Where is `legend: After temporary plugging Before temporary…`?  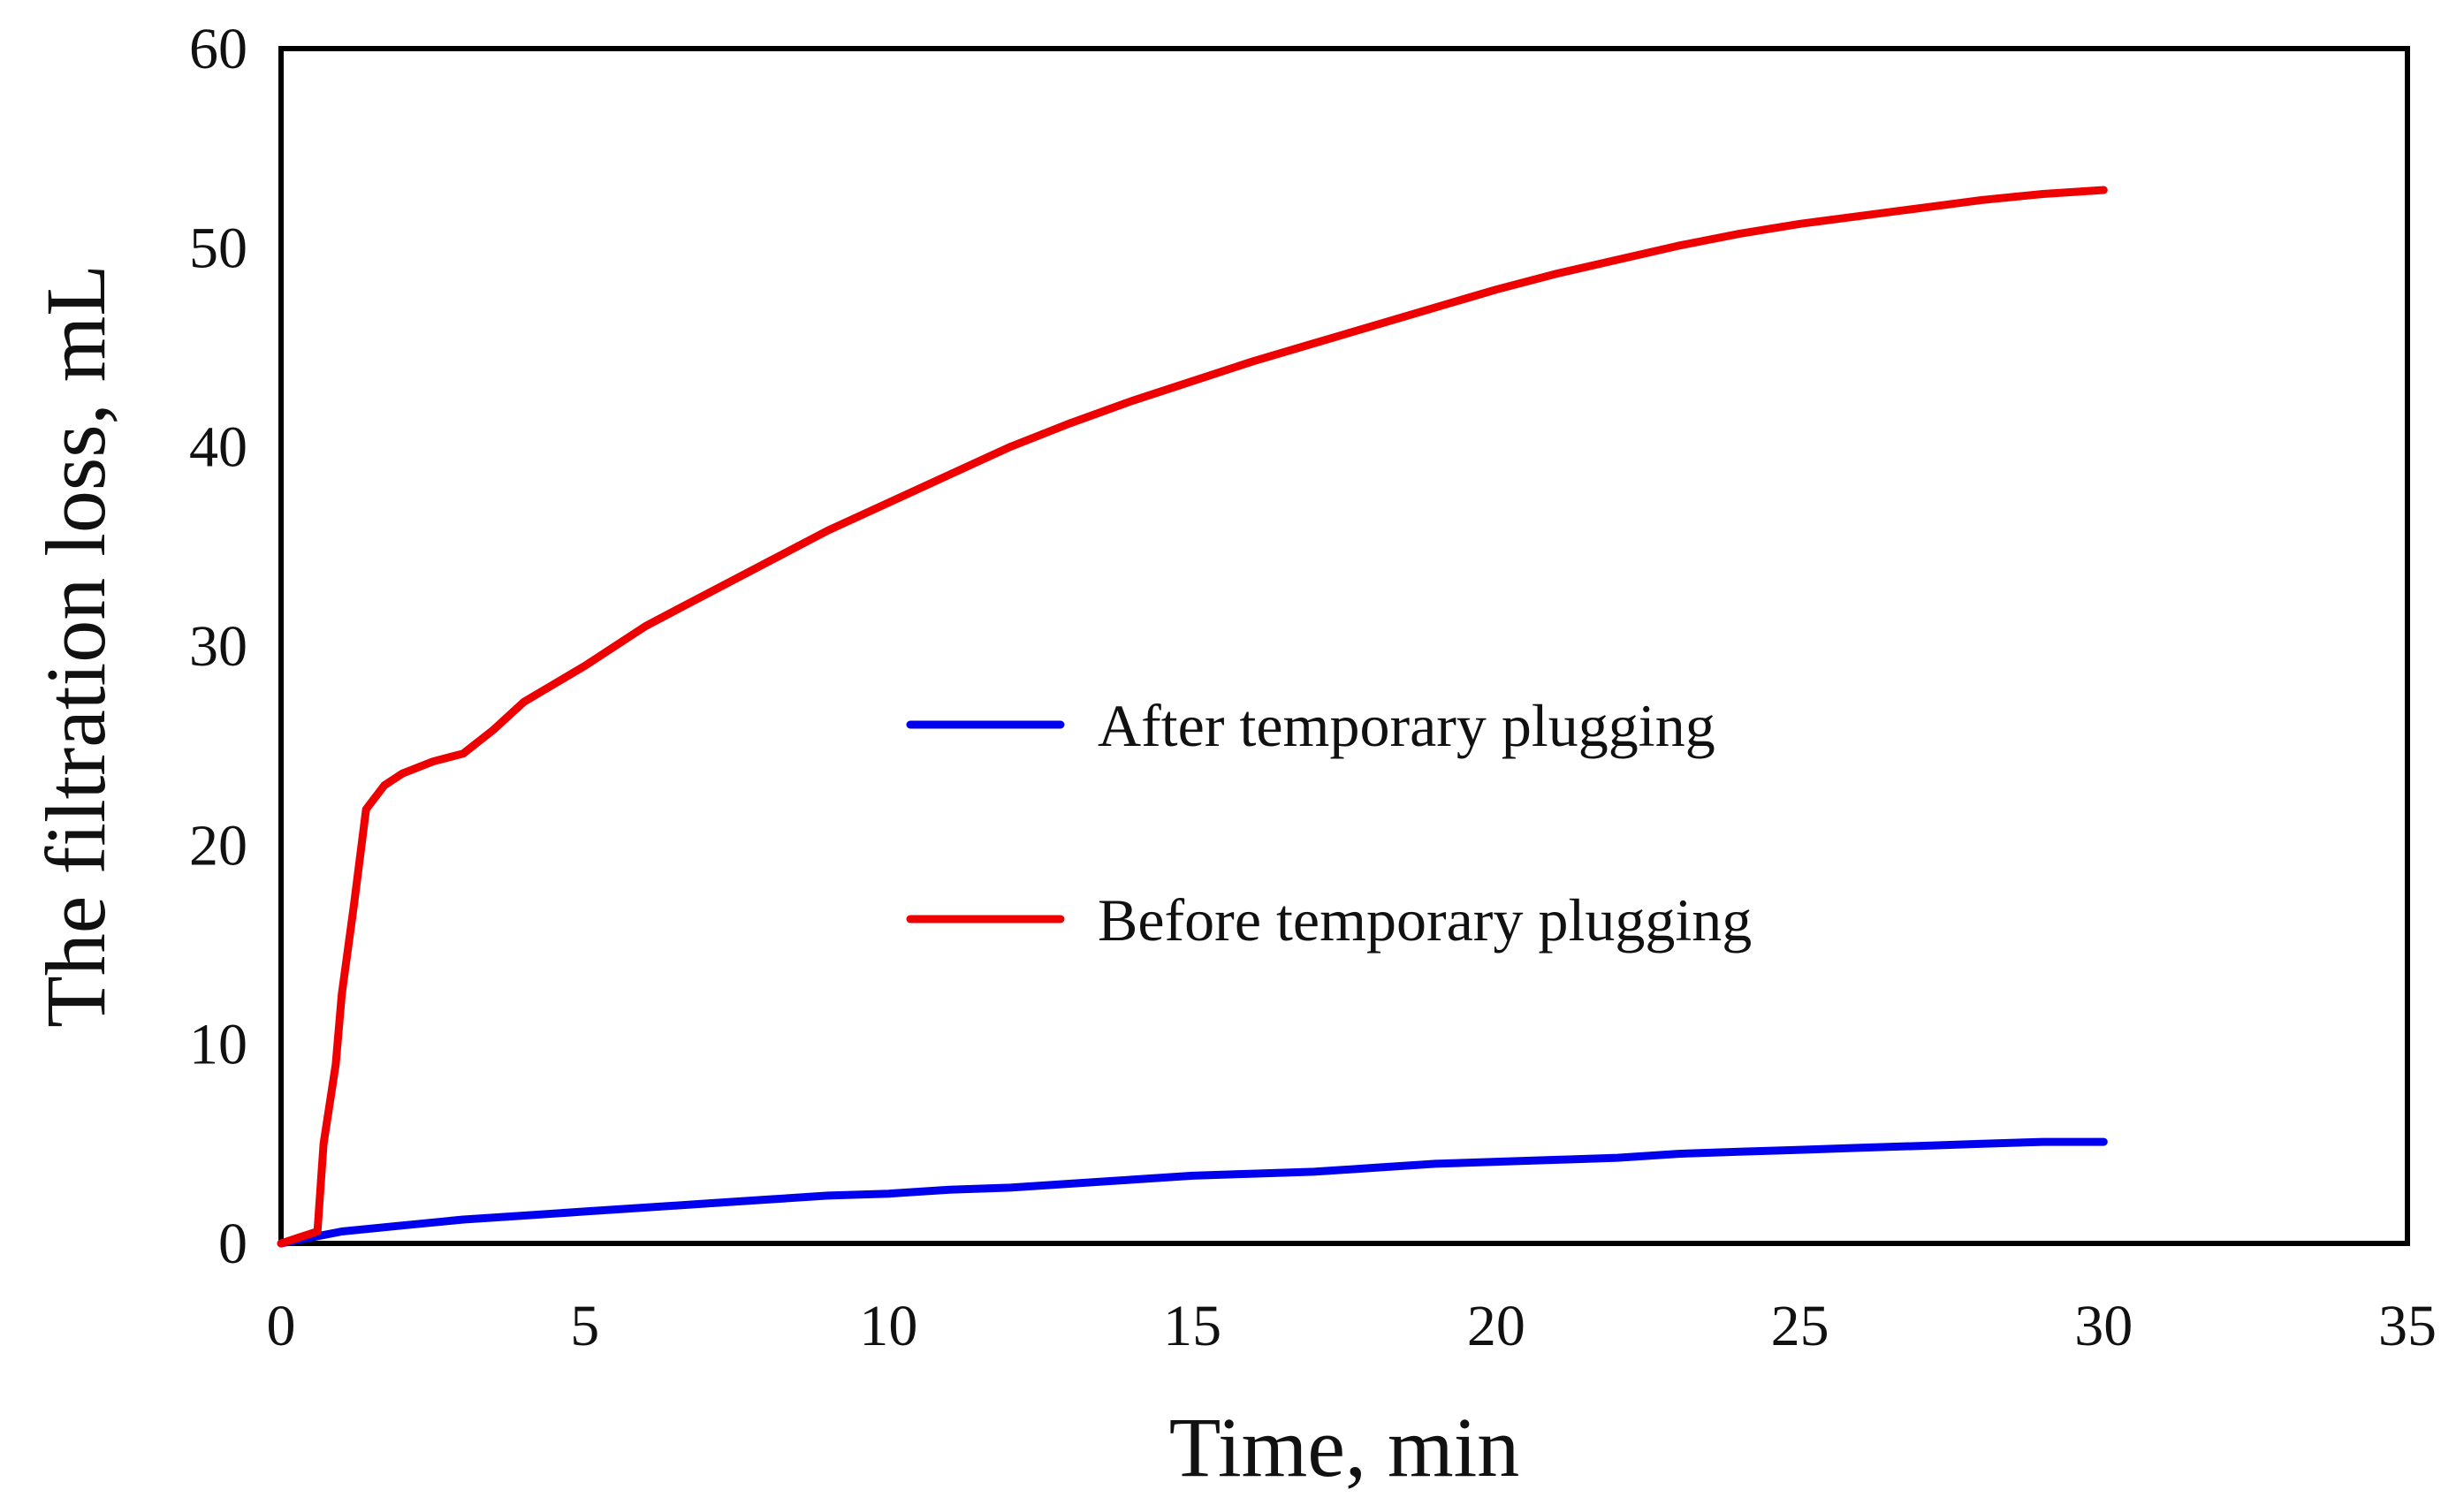
legend: After temporary plugging Before temporary… is located at coordinates (1329, 823).